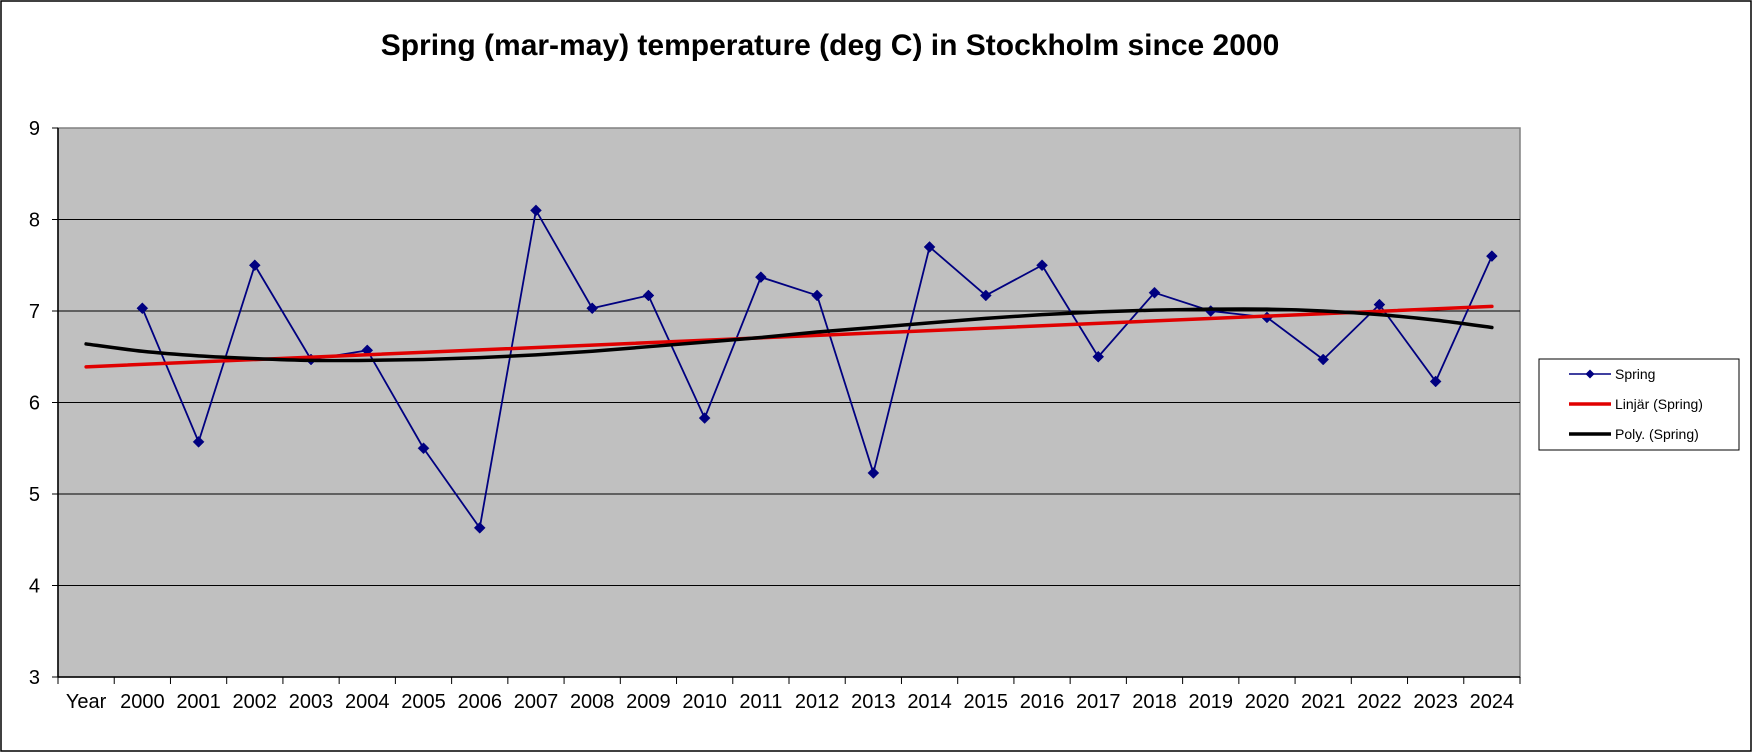  Describe the element at coordinates (648, 702) in the screenshot. I see `x-tick-label: 2009` at that location.